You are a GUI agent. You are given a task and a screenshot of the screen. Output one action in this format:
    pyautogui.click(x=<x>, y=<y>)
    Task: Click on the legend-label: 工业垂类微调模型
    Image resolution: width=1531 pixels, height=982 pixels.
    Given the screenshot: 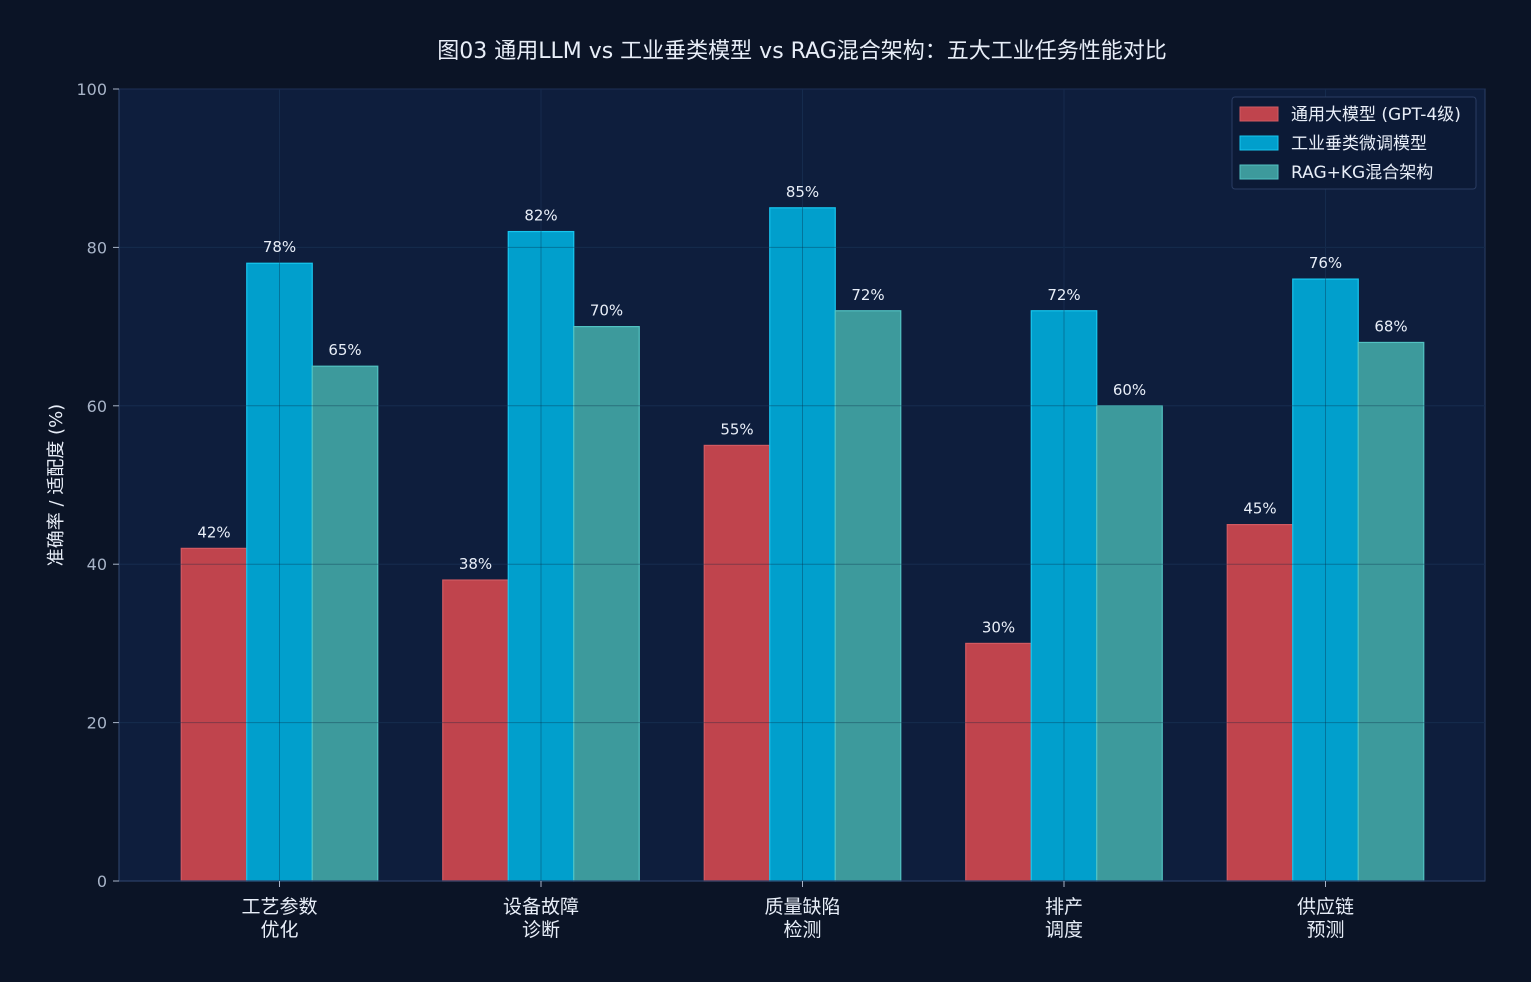 What is the action you would take?
    pyautogui.click(x=1359, y=144)
    